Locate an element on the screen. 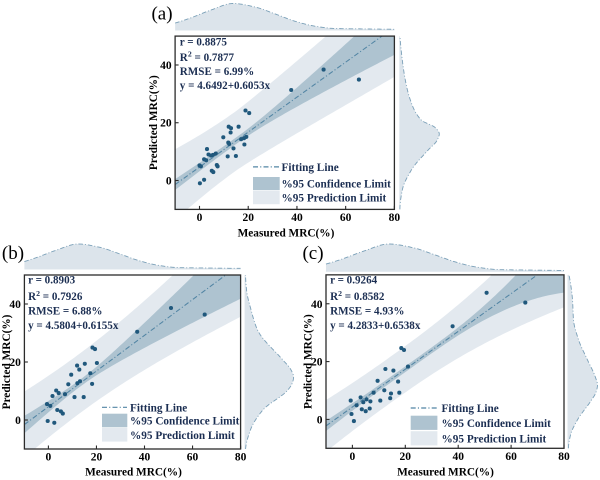  svg-text: RMSE = 6.88% is located at coordinates (65, 311).